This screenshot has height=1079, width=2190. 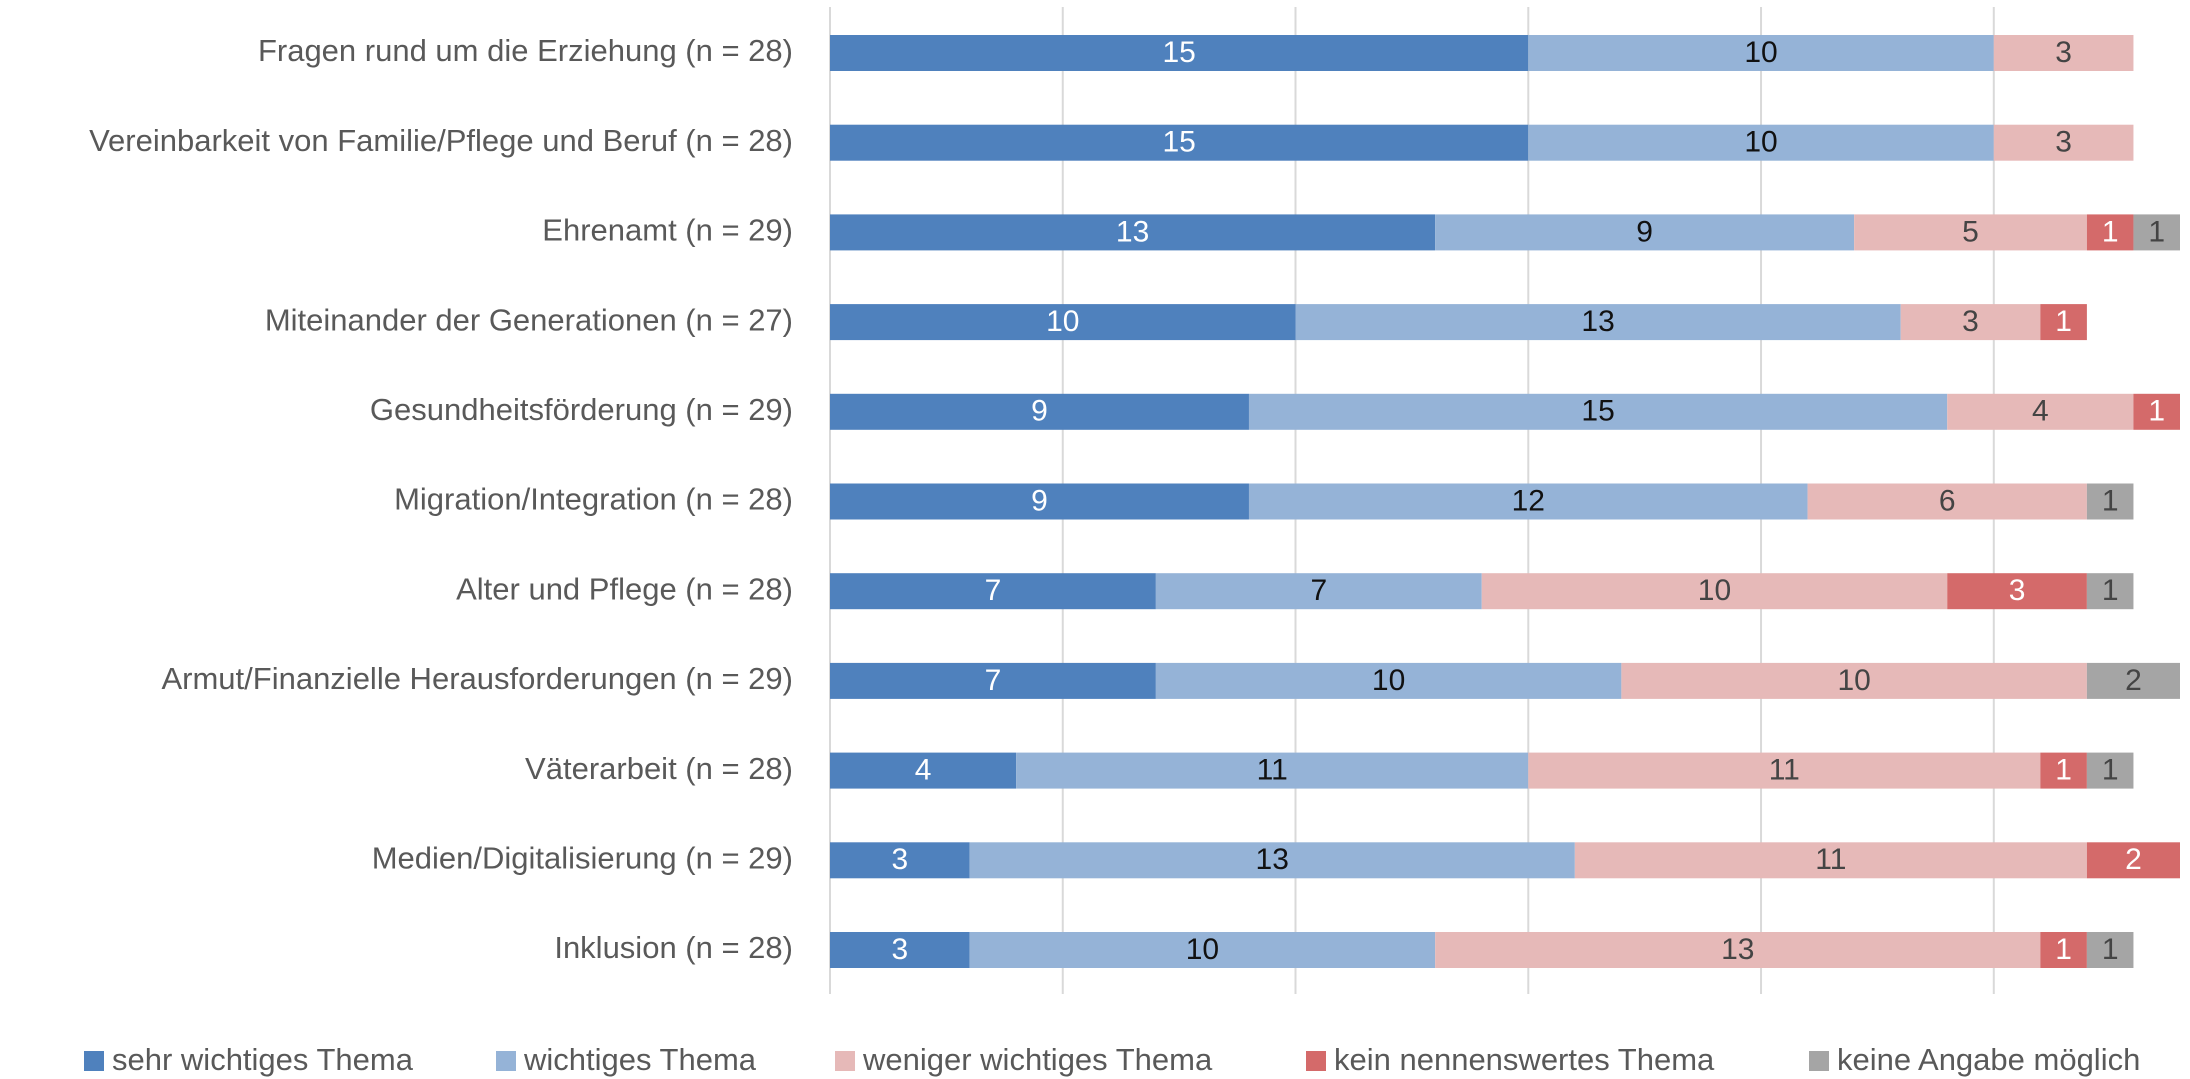 What do you see at coordinates (593, 499) in the screenshot?
I see `category-label: Migration/Integration (n = 28)` at bounding box center [593, 499].